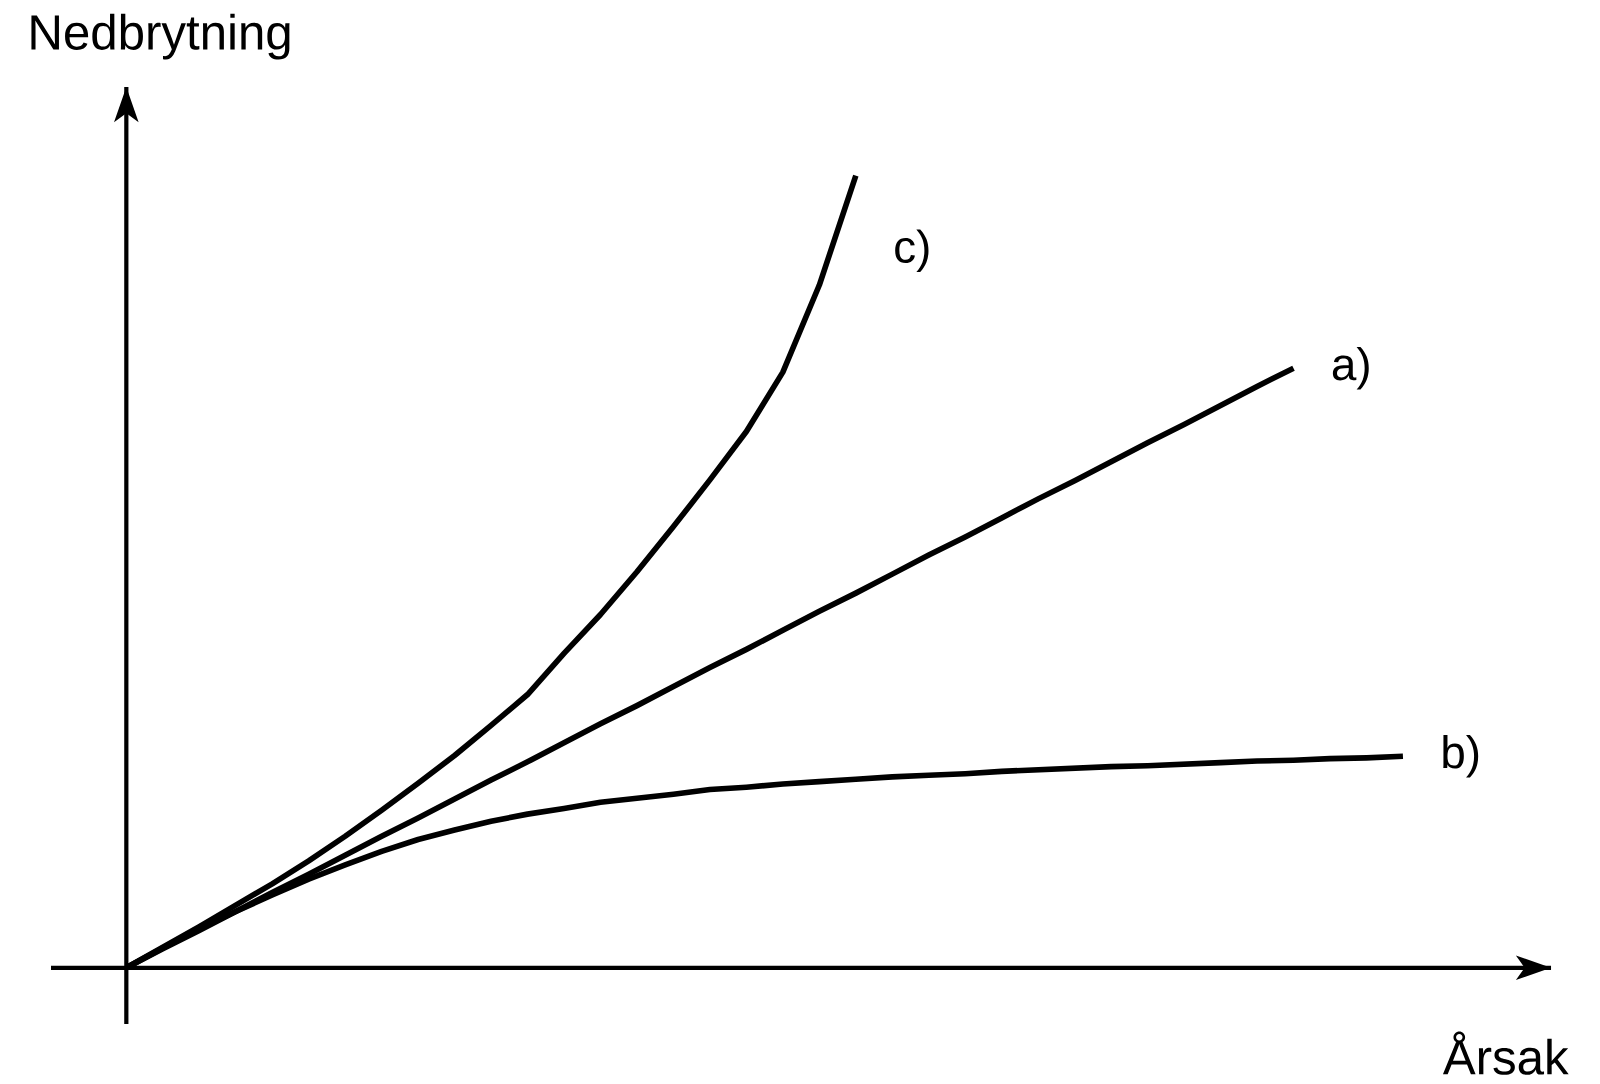  I want to click on x-axis-title: Årsak, so click(1505, 1053).